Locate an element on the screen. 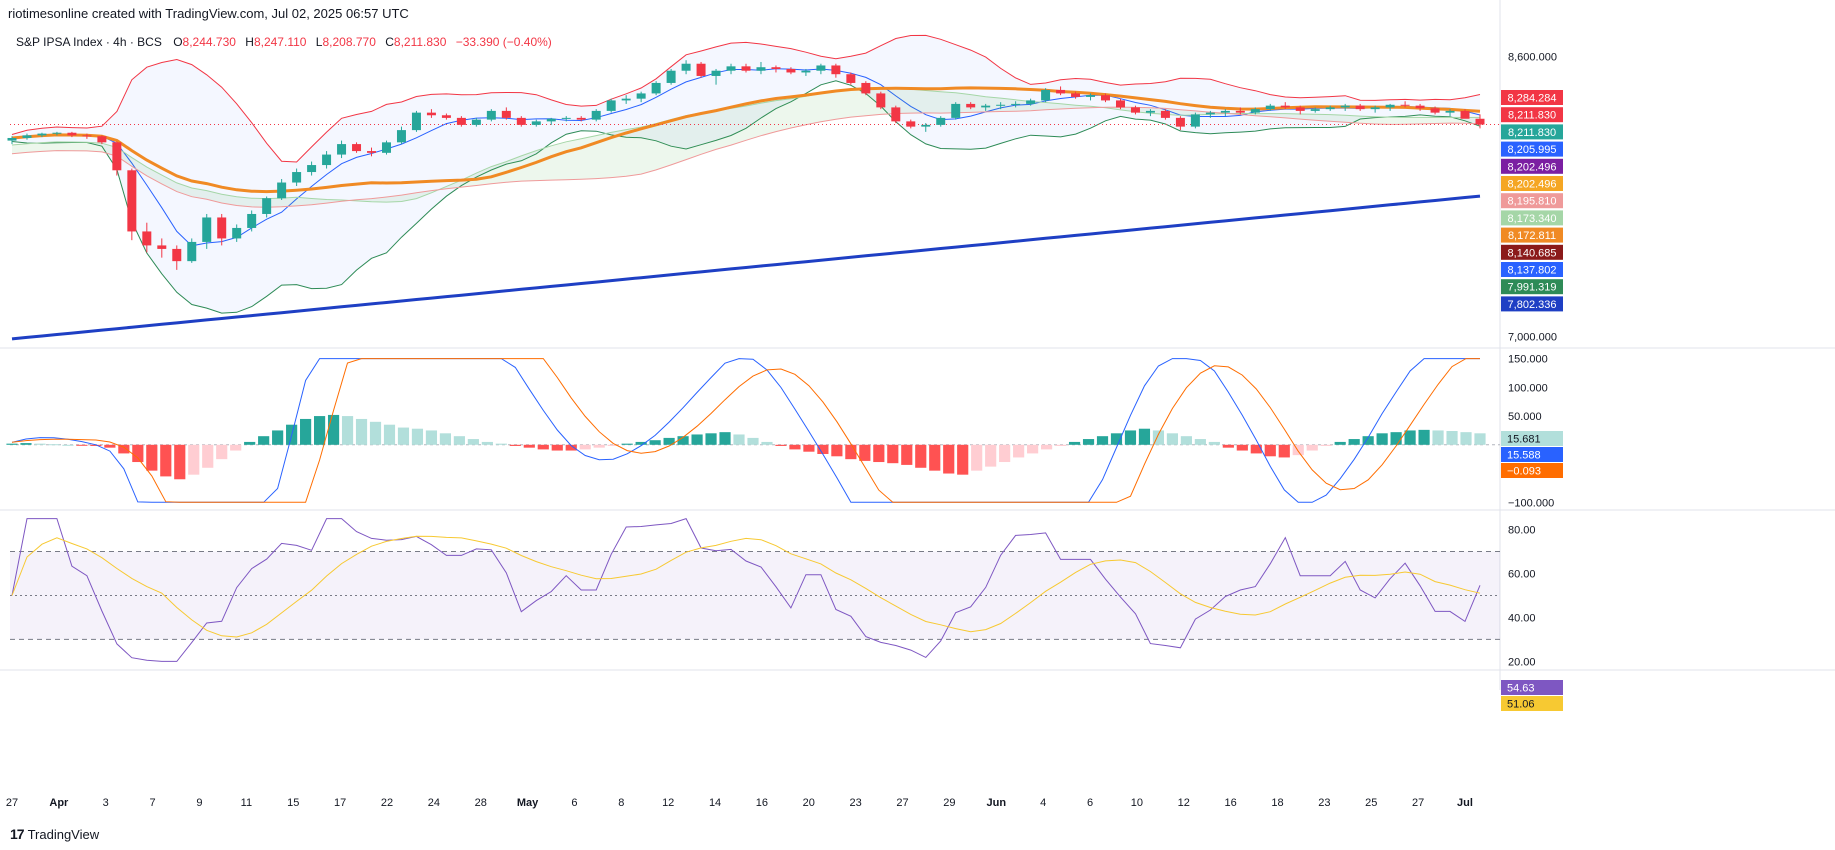 This screenshot has width=1835, height=850. time-axis-tick: 7 is located at coordinates (153, 803).